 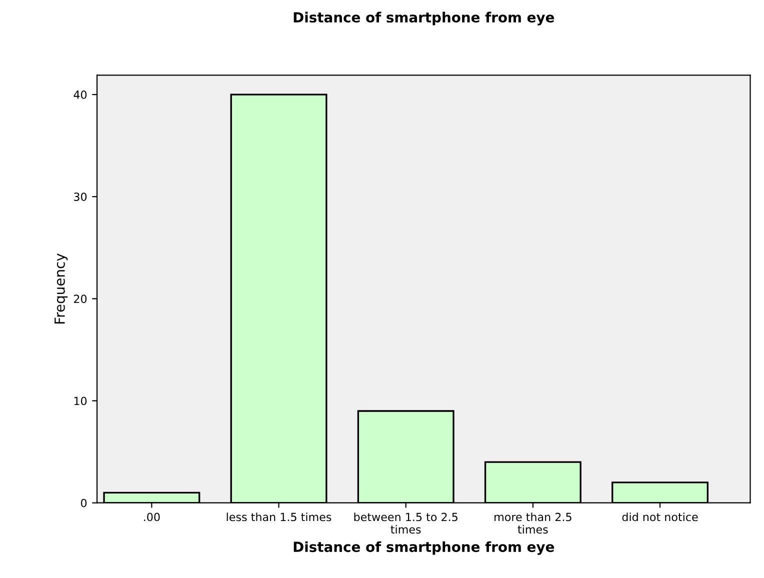 What do you see at coordinates (533, 523) in the screenshot?
I see `x-tick-label: more than 2.5 times` at bounding box center [533, 523].